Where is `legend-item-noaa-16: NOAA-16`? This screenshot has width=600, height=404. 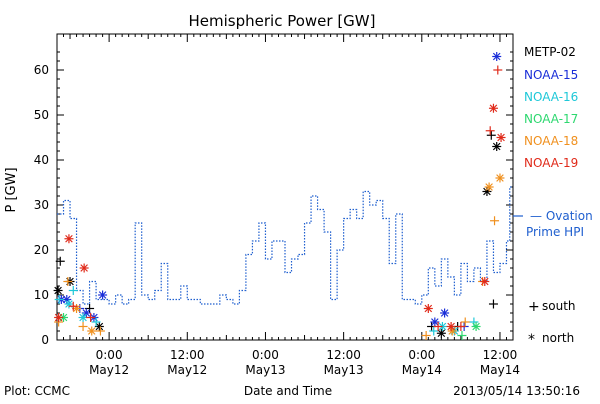 legend-item-noaa-16: NOAA-16 is located at coordinates (551, 97).